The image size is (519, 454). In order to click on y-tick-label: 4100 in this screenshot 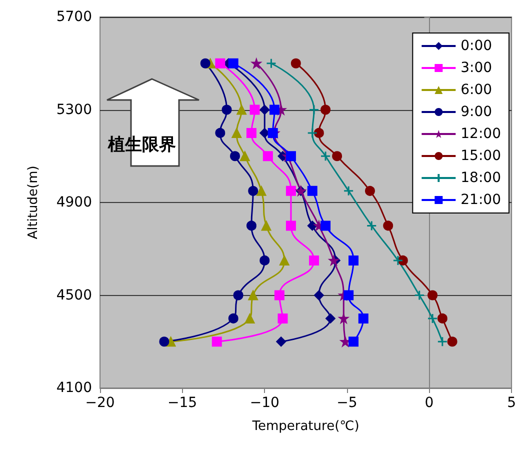, I will do `click(74, 388)`.